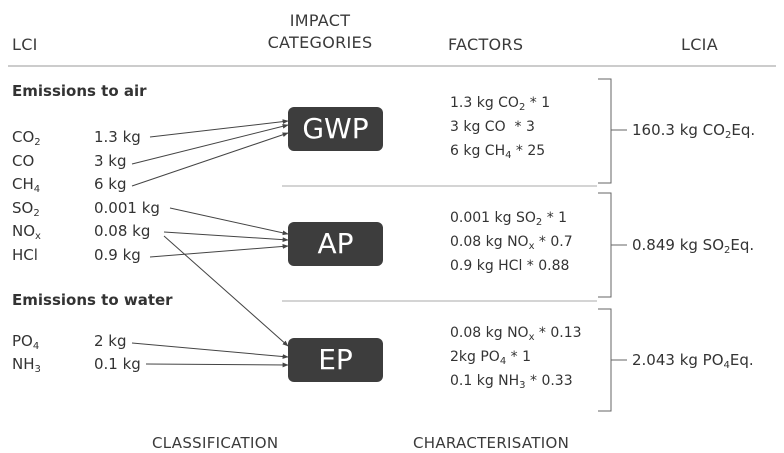  I want to click on substance-amount: 0.9 kg, so click(117, 255).